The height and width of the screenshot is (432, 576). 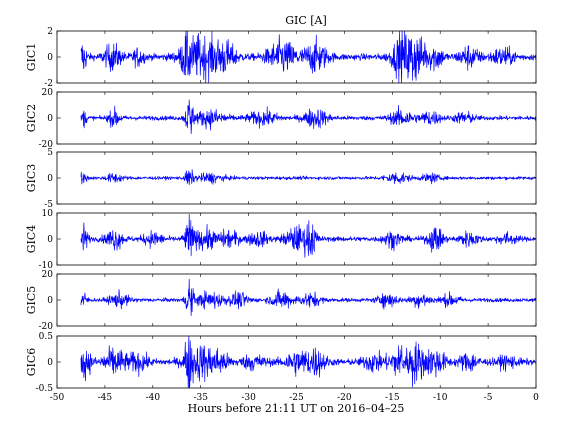 What do you see at coordinates (200, 398) in the screenshot?
I see `x-tick-label: -35` at bounding box center [200, 398].